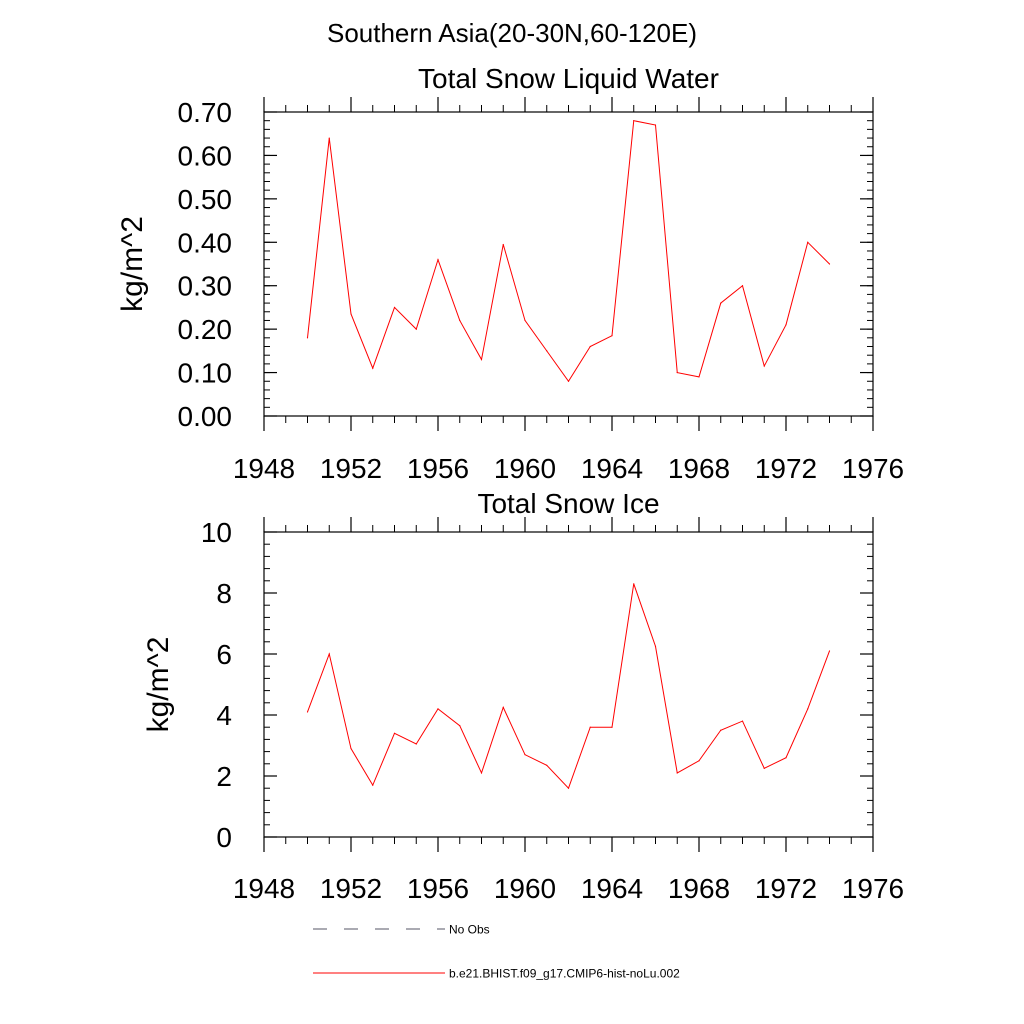  I want to click on y-tick-label: 0.70, so click(205, 112).